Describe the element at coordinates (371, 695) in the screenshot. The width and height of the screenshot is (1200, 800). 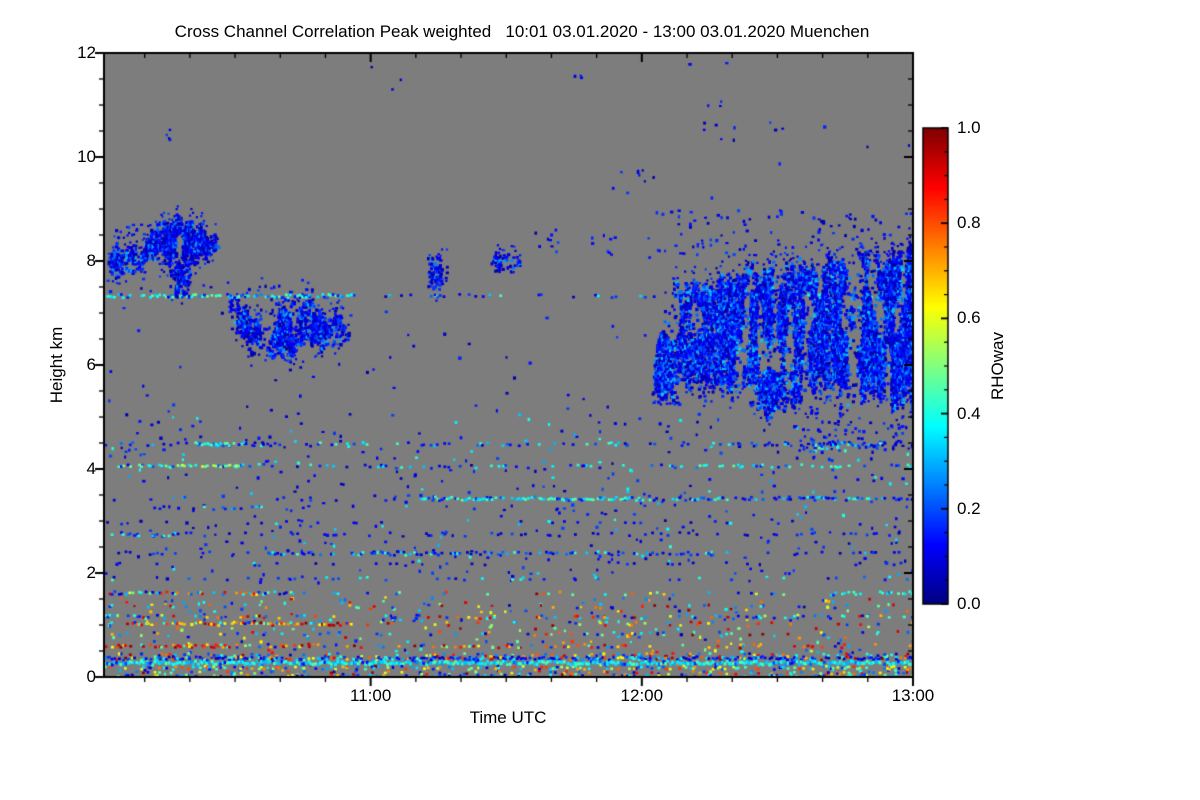
I see `x-tick-label: 11:00` at that location.